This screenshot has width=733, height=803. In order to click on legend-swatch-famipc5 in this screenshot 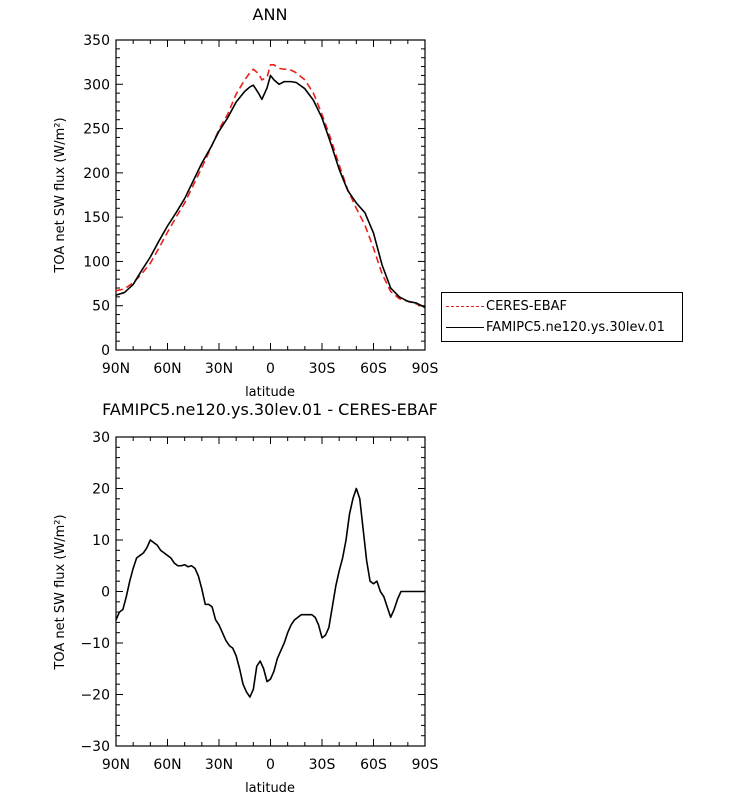, I will do `click(465, 327)`.